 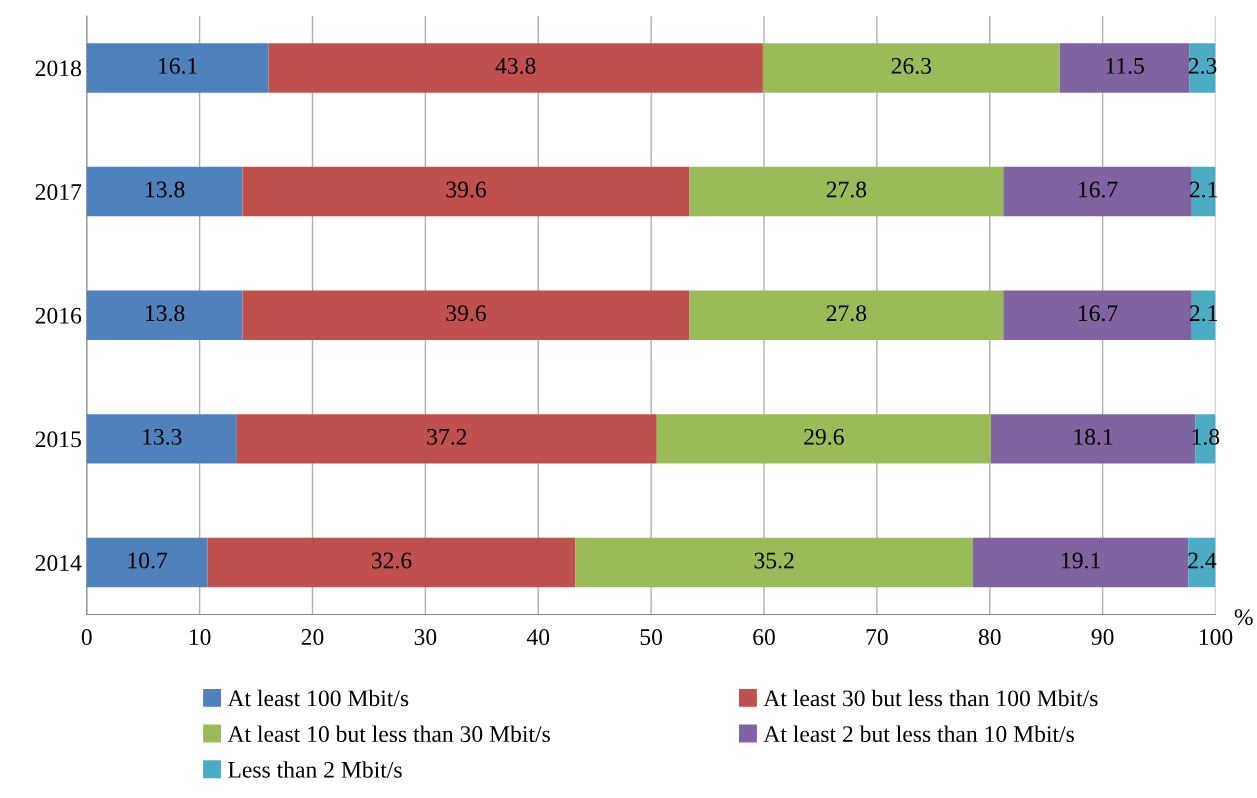 I want to click on data-label: 16.1, so click(x=178, y=65).